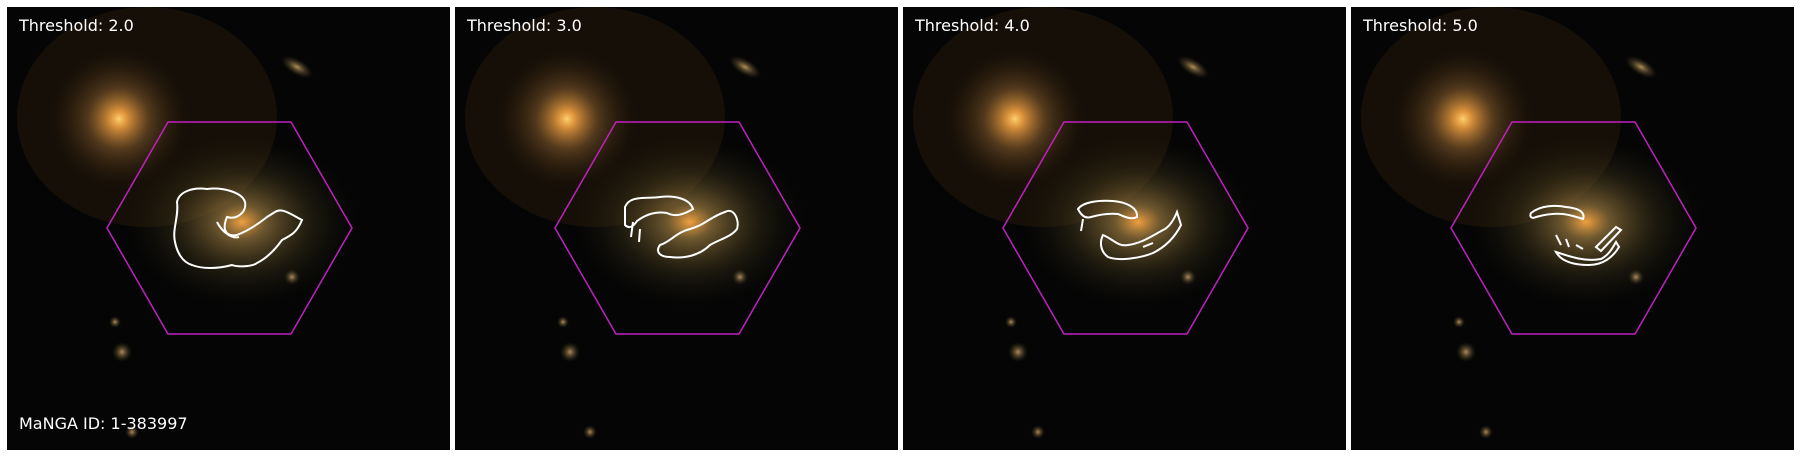 Image resolution: width=1800 pixels, height=457 pixels. What do you see at coordinates (103, 423) in the screenshot?
I see `manga-id-label: MaNGA ID: 1-383997` at bounding box center [103, 423].